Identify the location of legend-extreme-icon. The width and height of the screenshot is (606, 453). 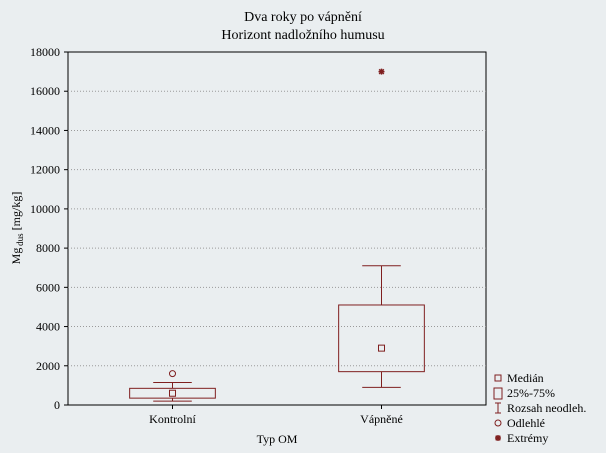
(498, 438).